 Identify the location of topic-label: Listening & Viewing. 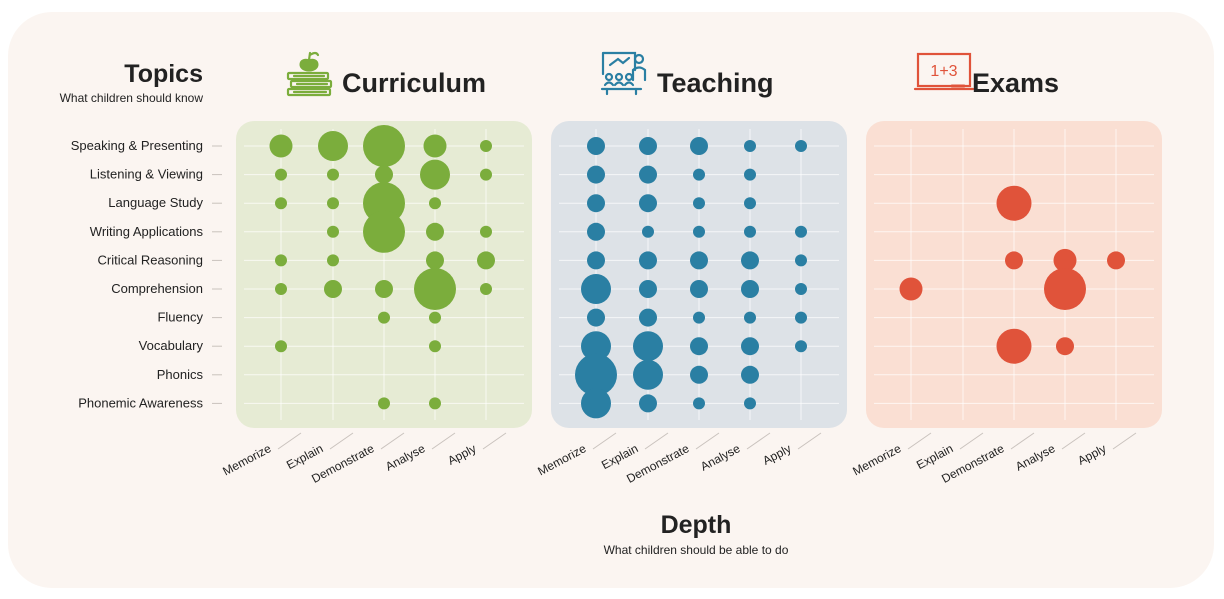
(146, 174).